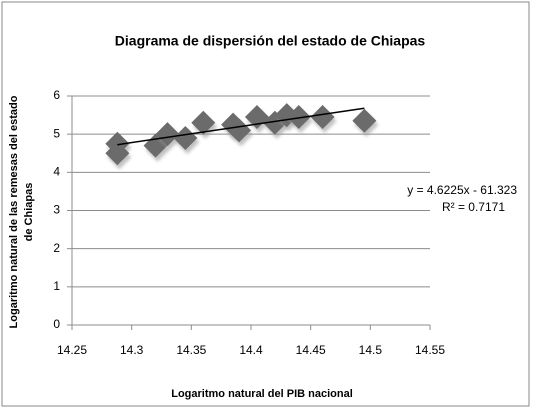 This screenshot has height=410, width=533. What do you see at coordinates (29, 212) in the screenshot?
I see `y-axis-label: de Chiapas` at bounding box center [29, 212].